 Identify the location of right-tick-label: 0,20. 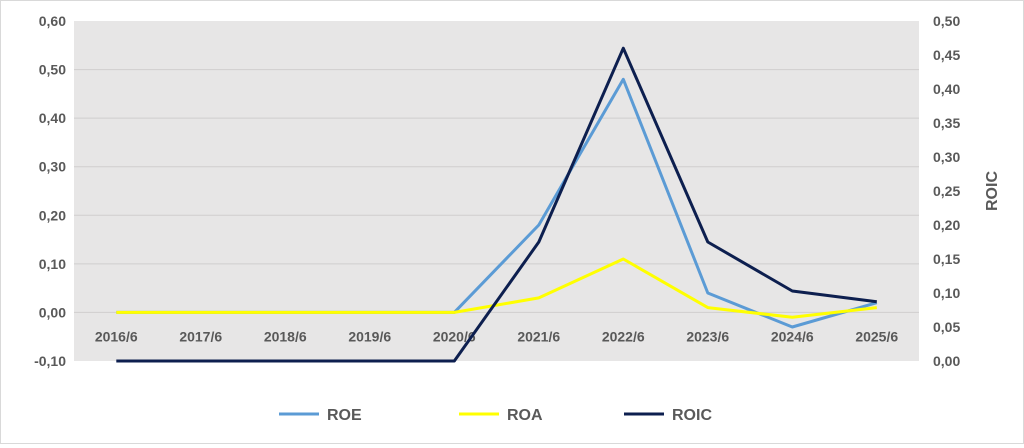
(946, 225).